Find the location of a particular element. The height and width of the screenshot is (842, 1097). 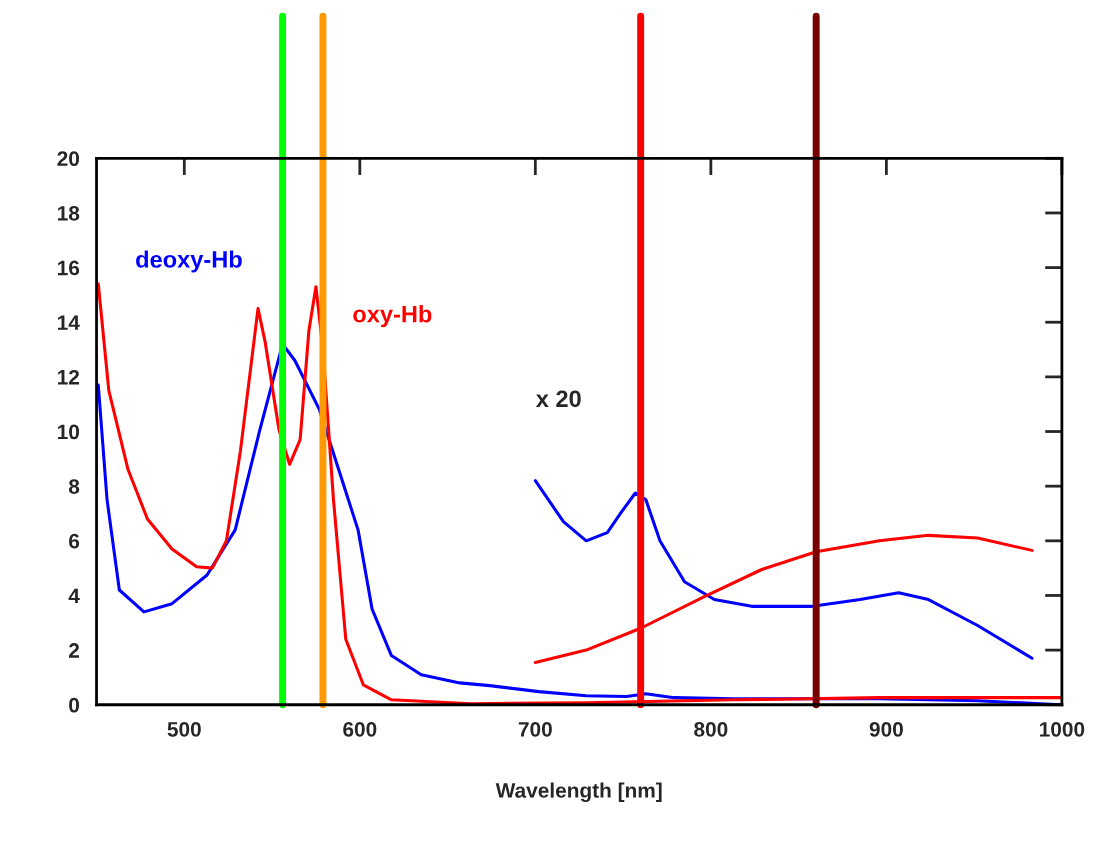

y-tick-label: 20 is located at coordinates (68, 159).